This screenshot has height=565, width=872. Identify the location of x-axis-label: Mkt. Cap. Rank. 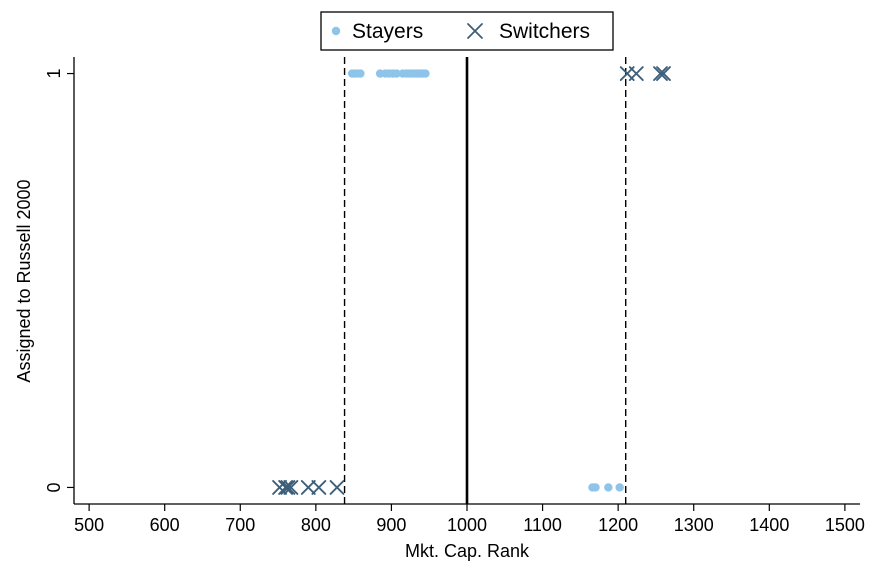
(467, 551).